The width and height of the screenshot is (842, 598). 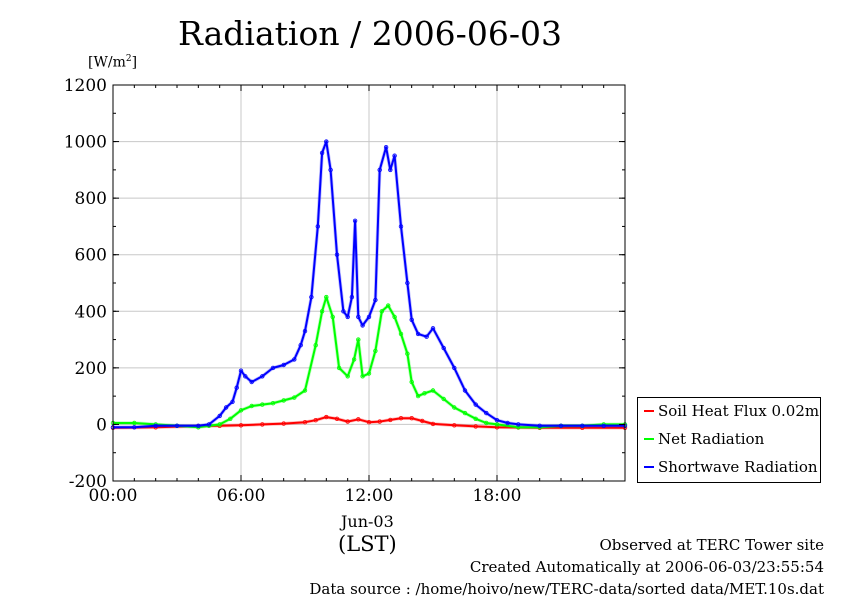 What do you see at coordinates (649, 411) in the screenshot?
I see `legend-swatch-soil` at bounding box center [649, 411].